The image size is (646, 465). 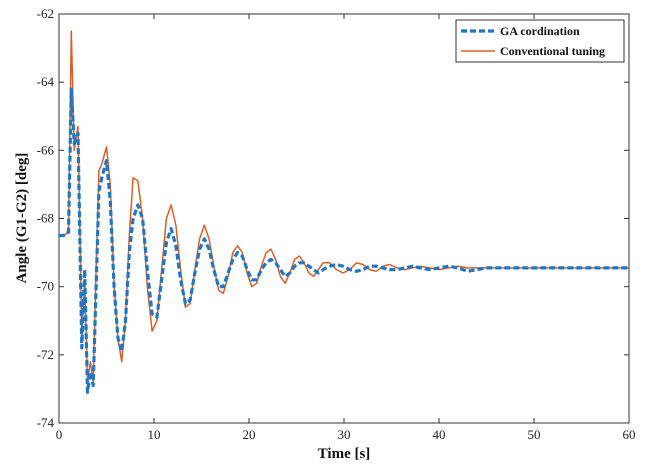 I want to click on y-tick-label: -72, so click(x=45, y=354).